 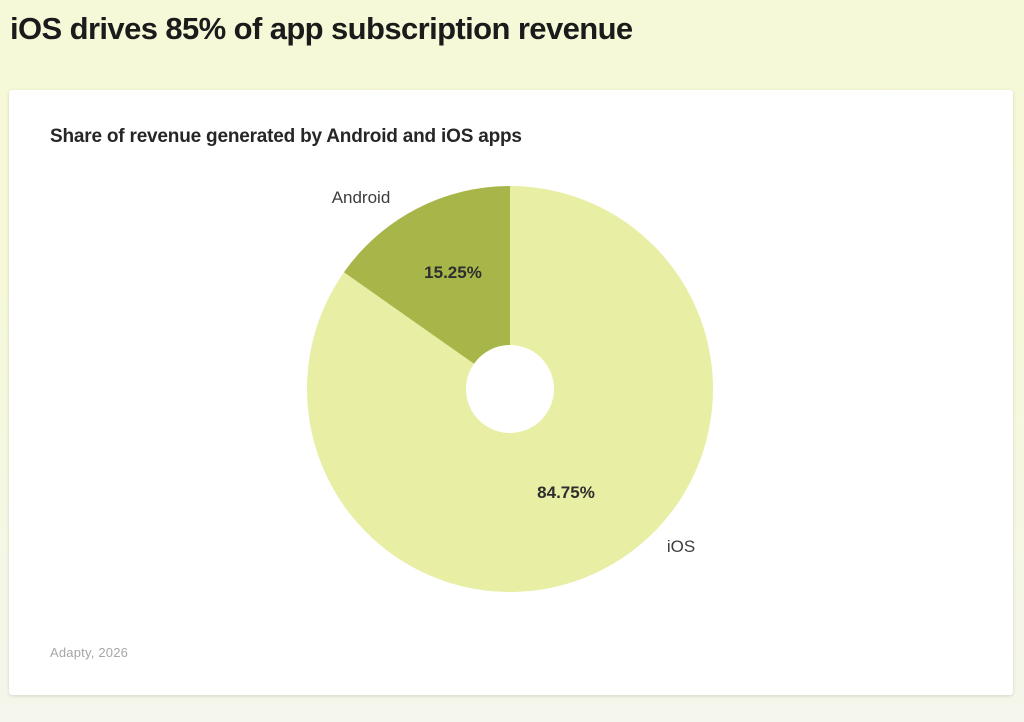 I want to click on source-note: Adapty, 2026, so click(x=89, y=652).